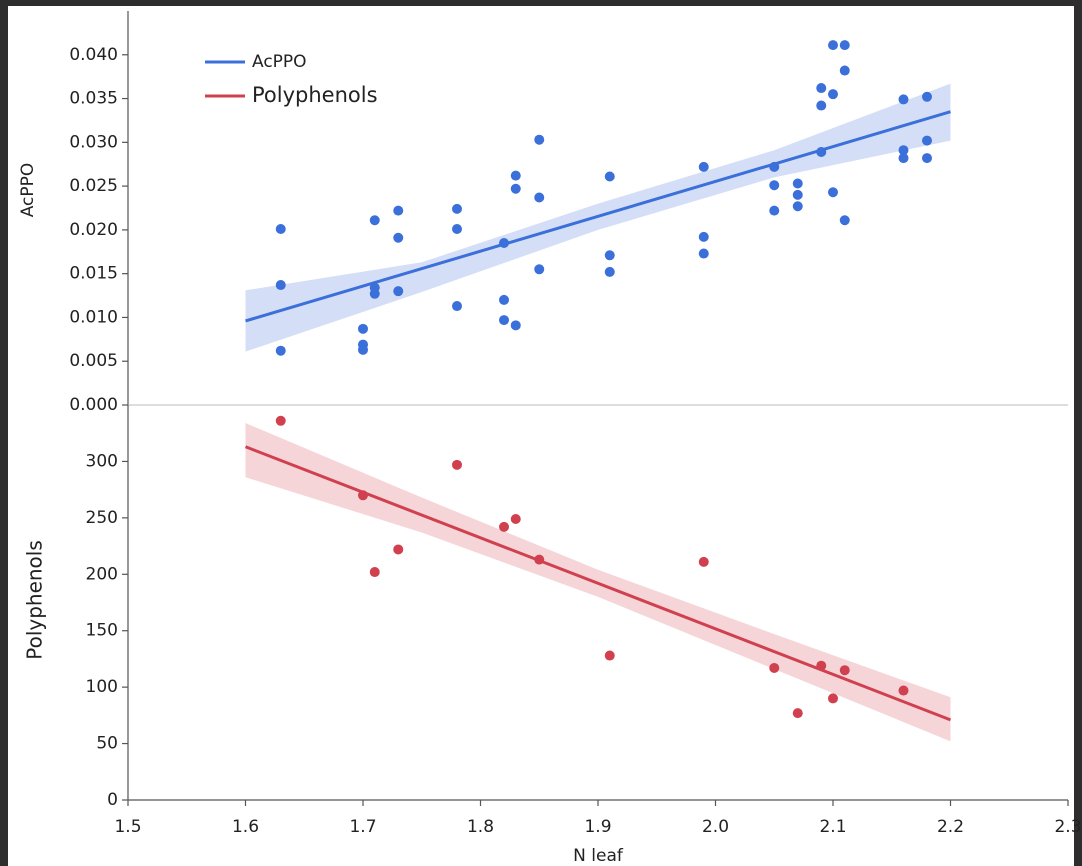 This screenshot has height=866, width=1082. I want to click on x-axis-label: N leaf, so click(598, 856).